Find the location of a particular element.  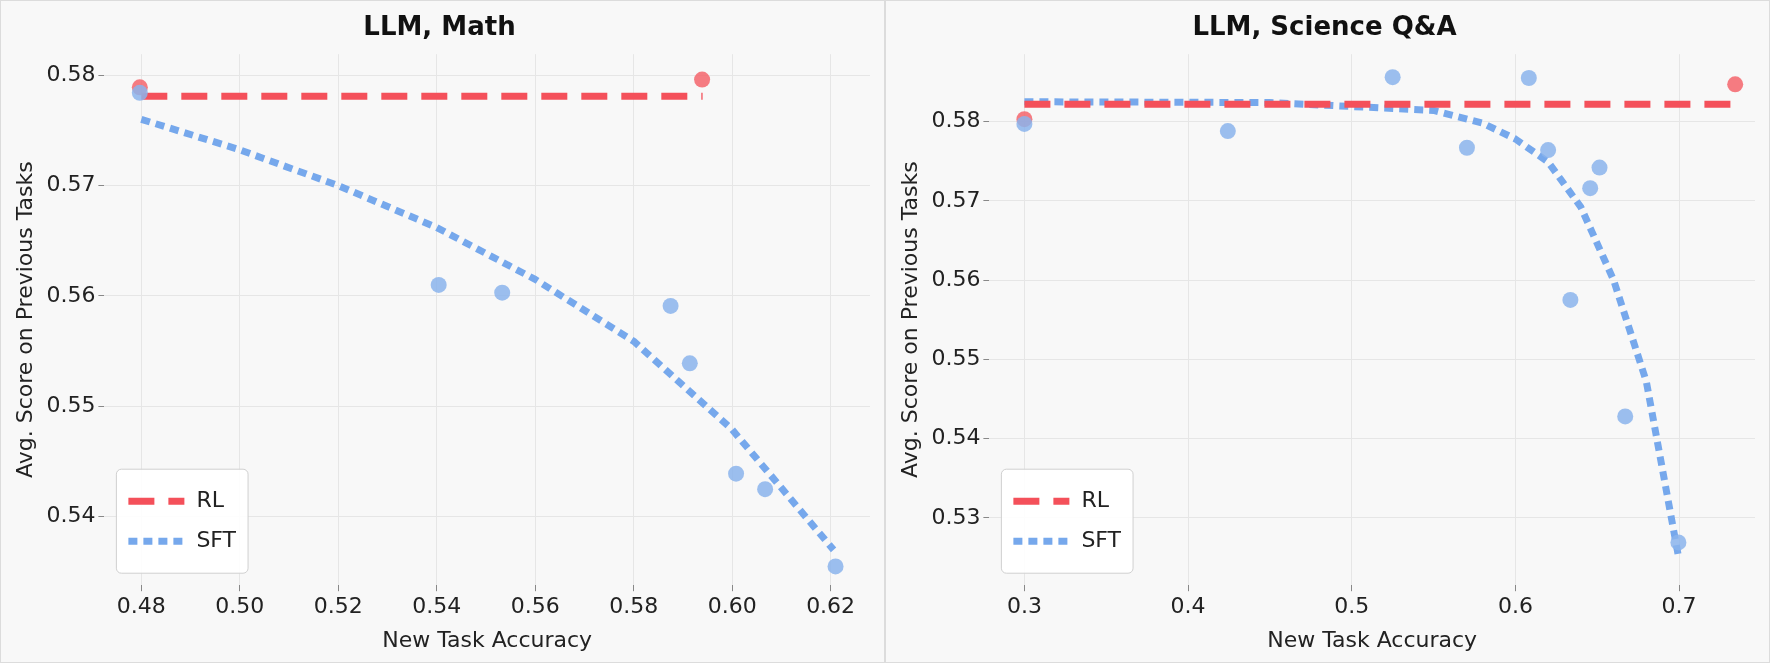

y-tick-label: 0.53 is located at coordinates (956, 516).